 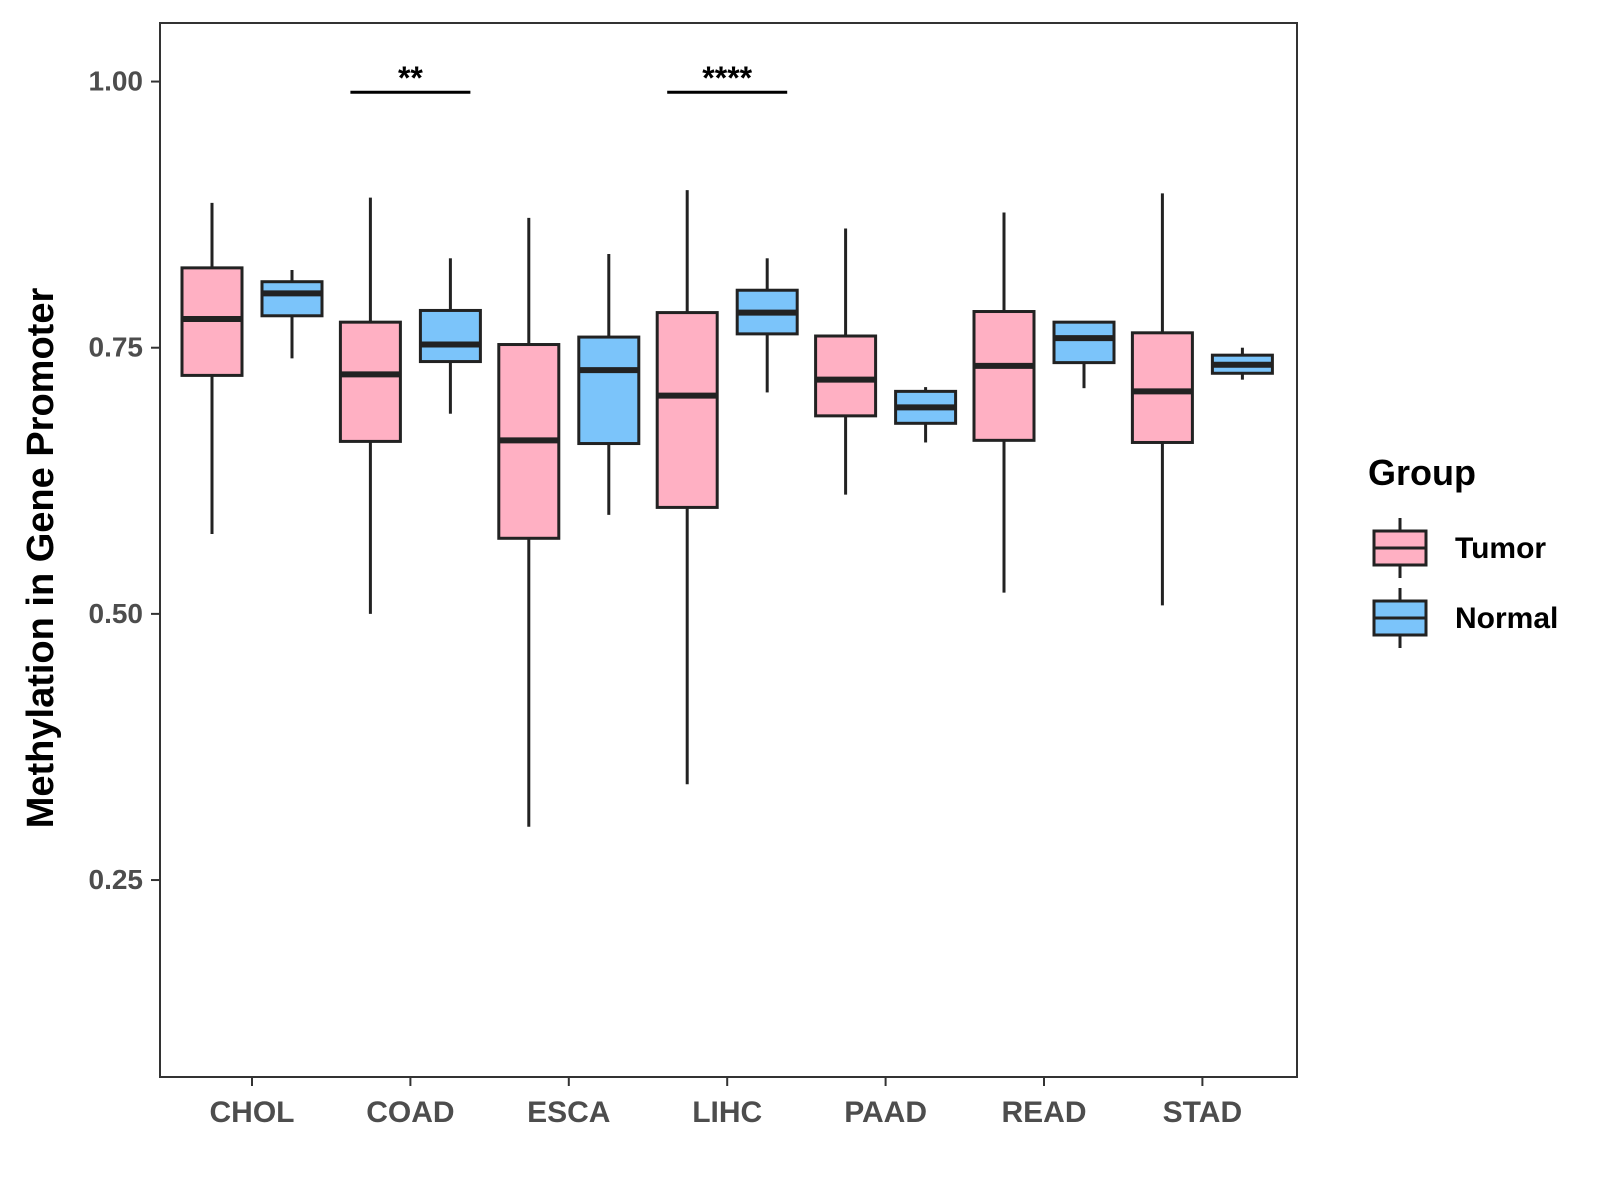 What do you see at coordinates (41, 558) in the screenshot?
I see `y-axis-title: Methylation in Gene Promoter` at bounding box center [41, 558].